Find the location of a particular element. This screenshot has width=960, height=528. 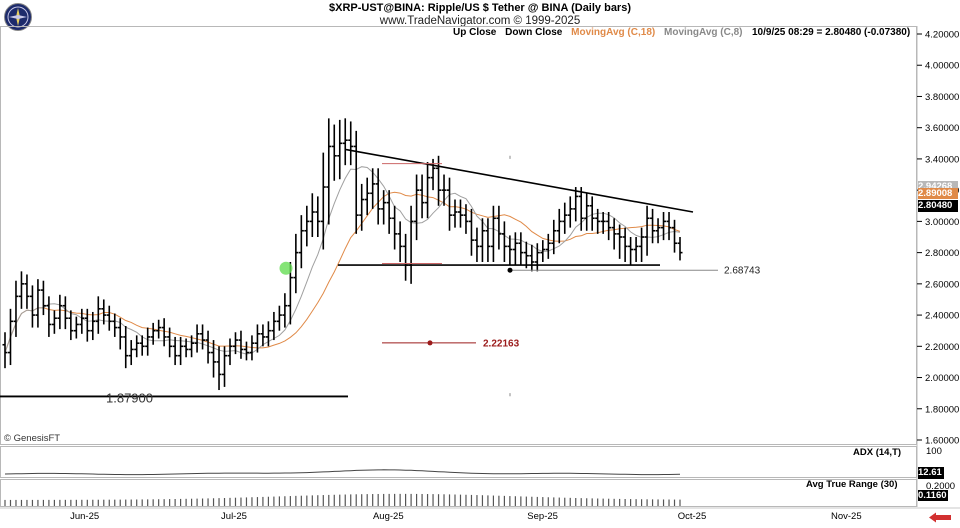

low-level-dot is located at coordinates (510, 270).